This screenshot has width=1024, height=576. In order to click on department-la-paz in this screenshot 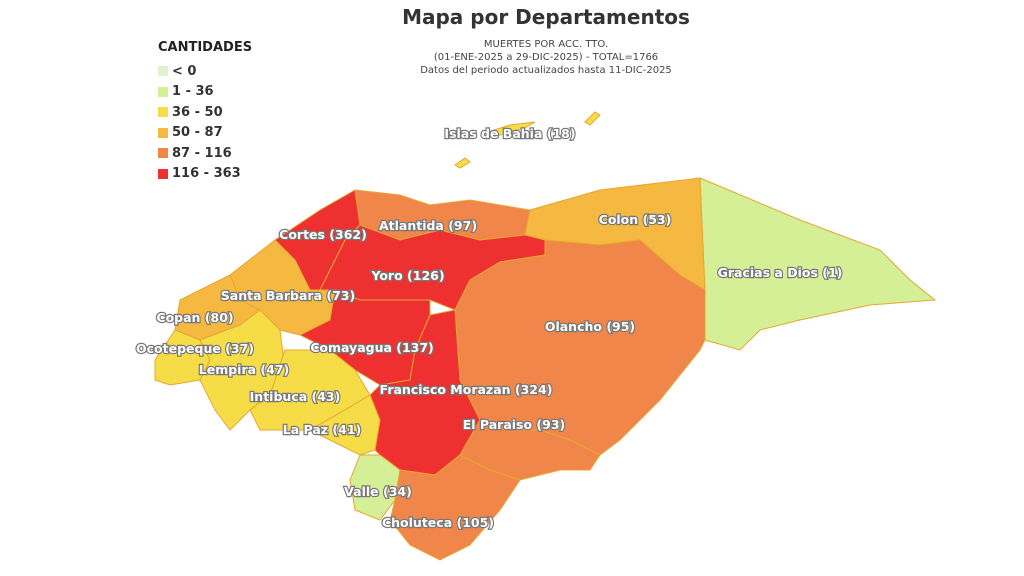, I will do `click(344, 425)`.